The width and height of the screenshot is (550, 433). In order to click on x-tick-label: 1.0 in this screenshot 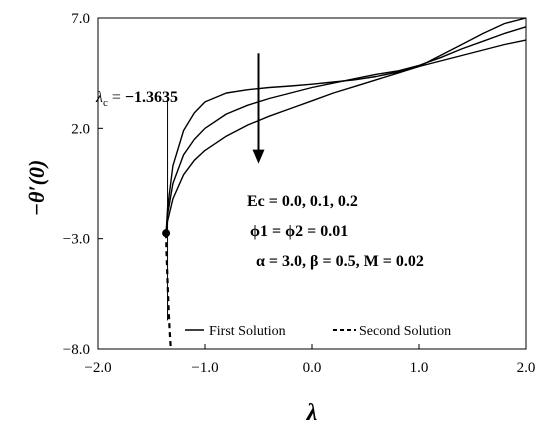, I will do `click(419, 368)`.